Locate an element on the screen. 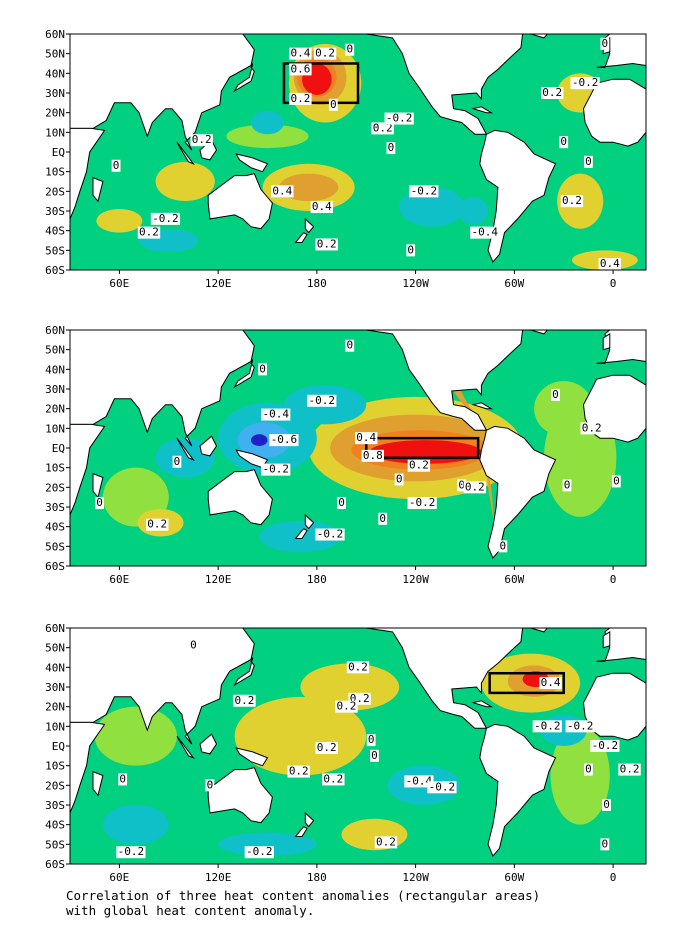 The width and height of the screenshot is (678, 942). land-japan is located at coordinates (244, 374).